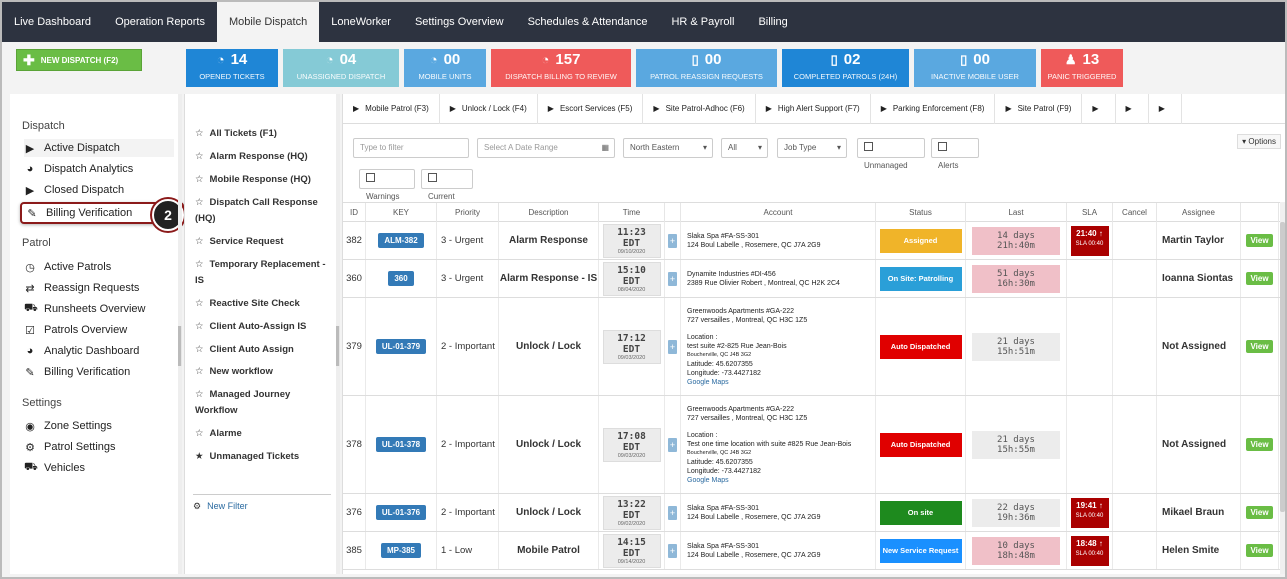 The width and height of the screenshot is (1287, 579). Describe the element at coordinates (338, 346) in the screenshot. I see `filters-scrollbar-thumb` at that location.